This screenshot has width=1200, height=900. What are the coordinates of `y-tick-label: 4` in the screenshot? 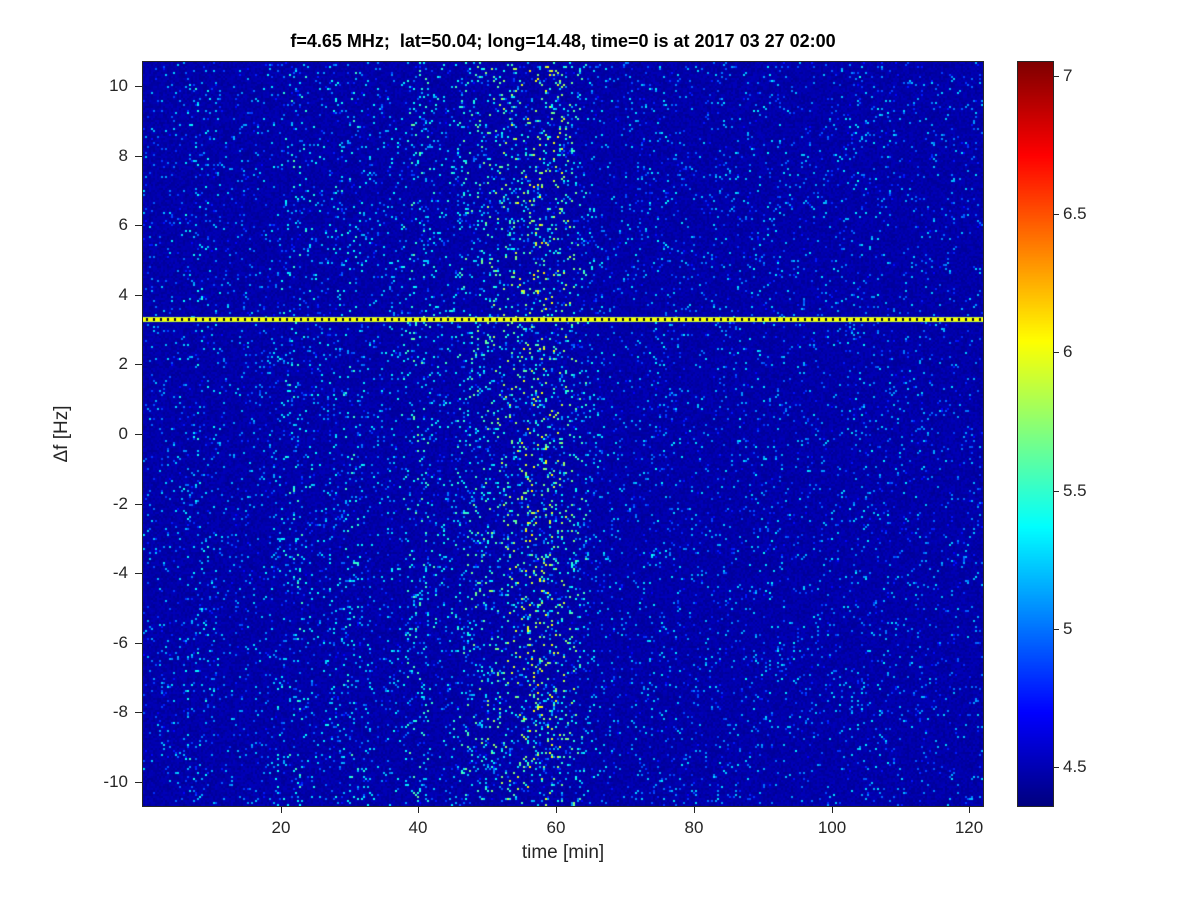 It's located at (123, 294).